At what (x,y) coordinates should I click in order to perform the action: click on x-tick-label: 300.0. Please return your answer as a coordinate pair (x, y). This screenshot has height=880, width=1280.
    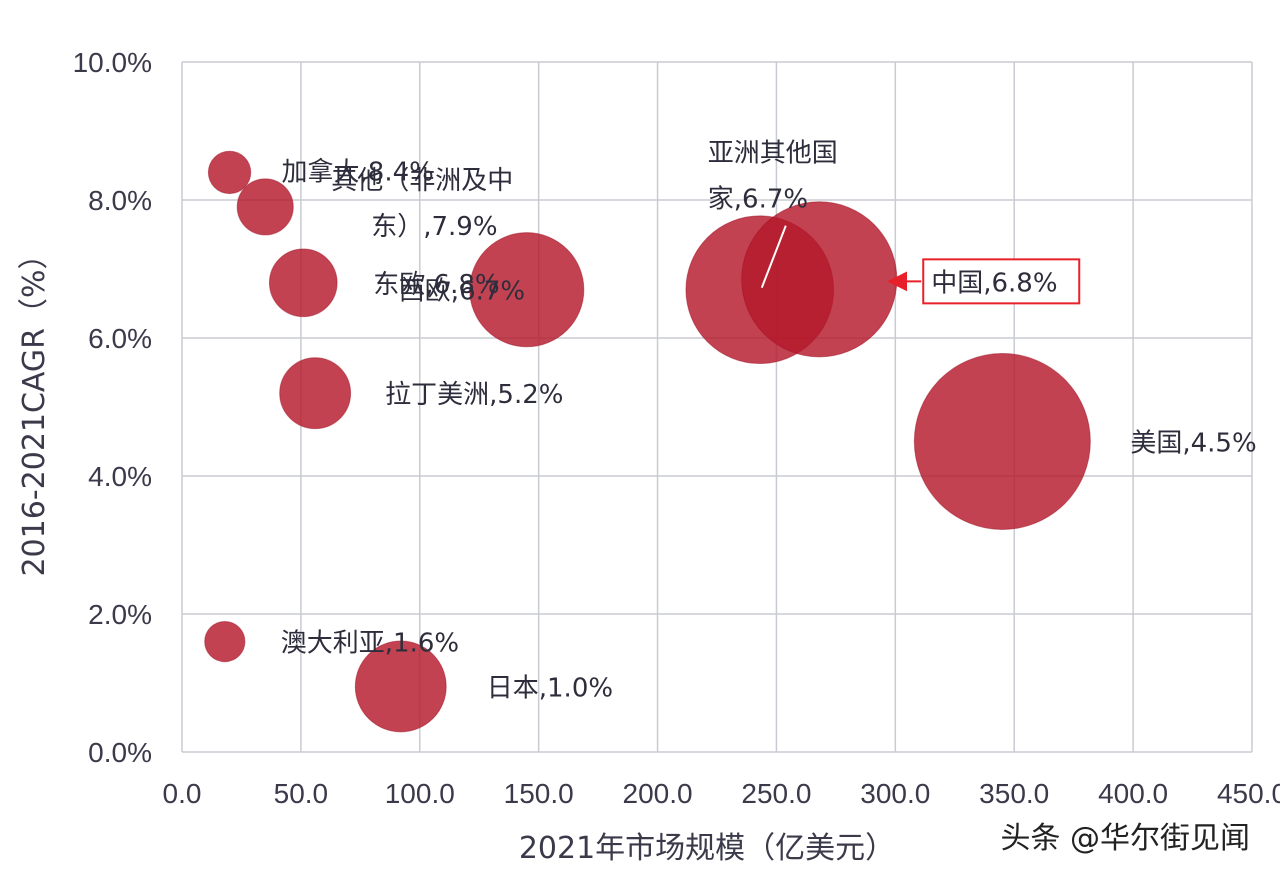
    Looking at the image, I should click on (895, 793).